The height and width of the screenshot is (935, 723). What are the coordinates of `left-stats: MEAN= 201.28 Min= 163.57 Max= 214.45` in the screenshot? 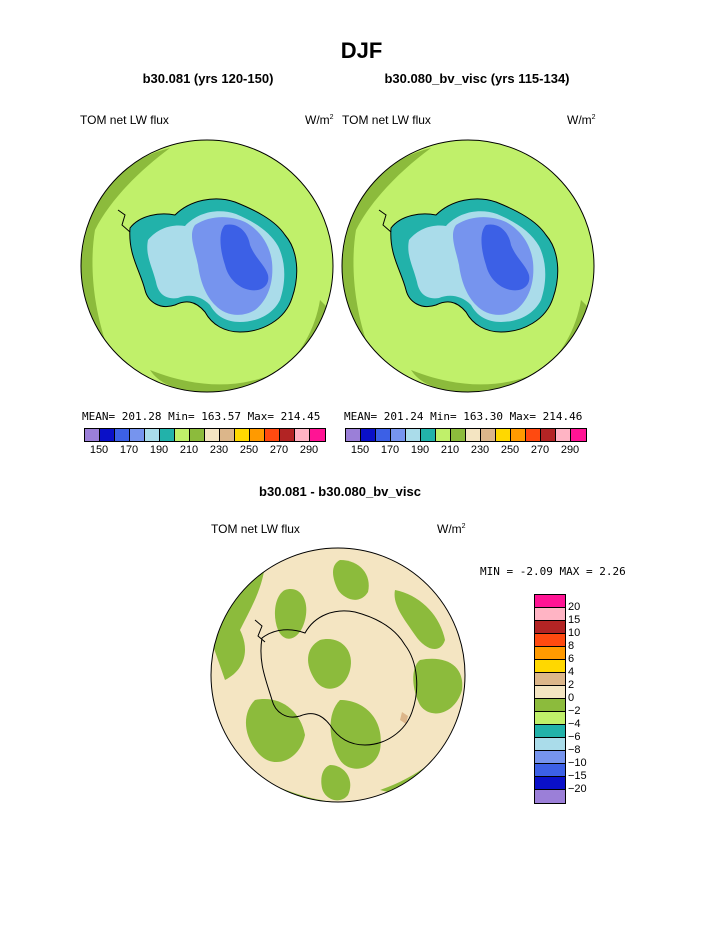 It's located at (201, 416).